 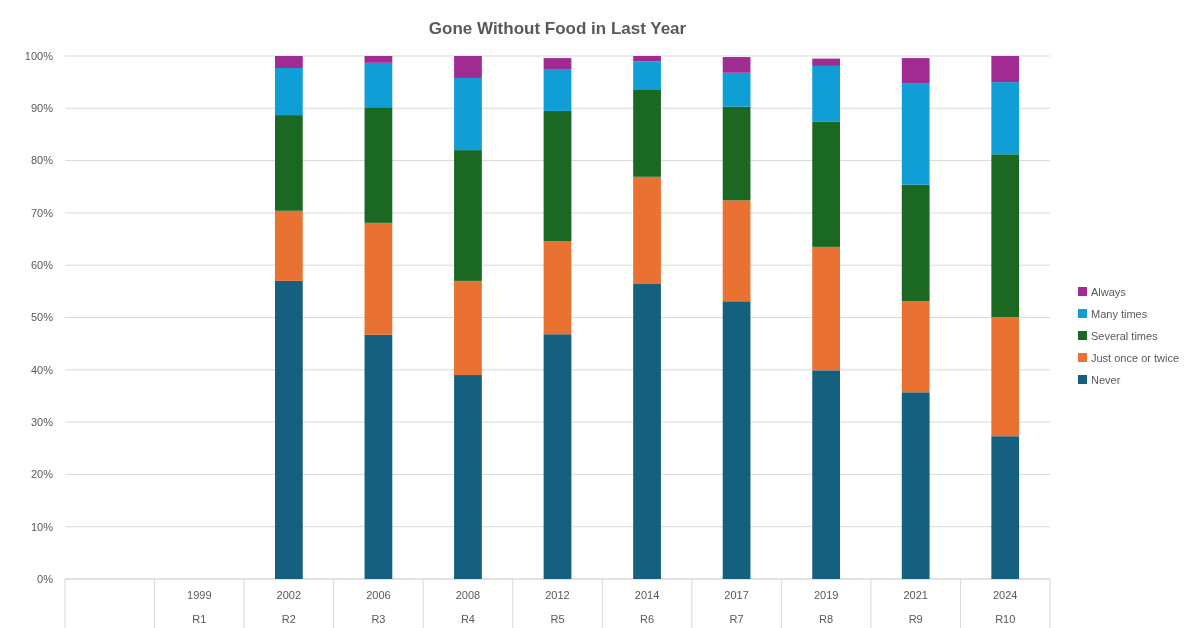 I want to click on legend-label: Several times, so click(x=1125, y=335).